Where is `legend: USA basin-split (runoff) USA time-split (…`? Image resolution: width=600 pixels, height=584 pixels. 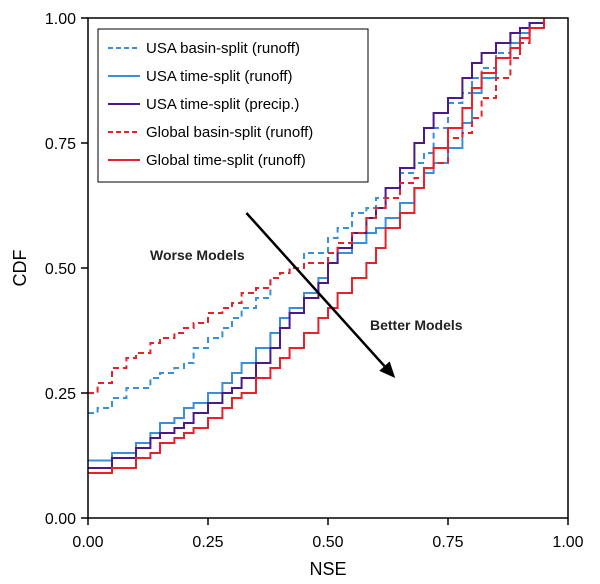 legend: USA basin-split (runoff) USA time-split (… is located at coordinates (233, 105).